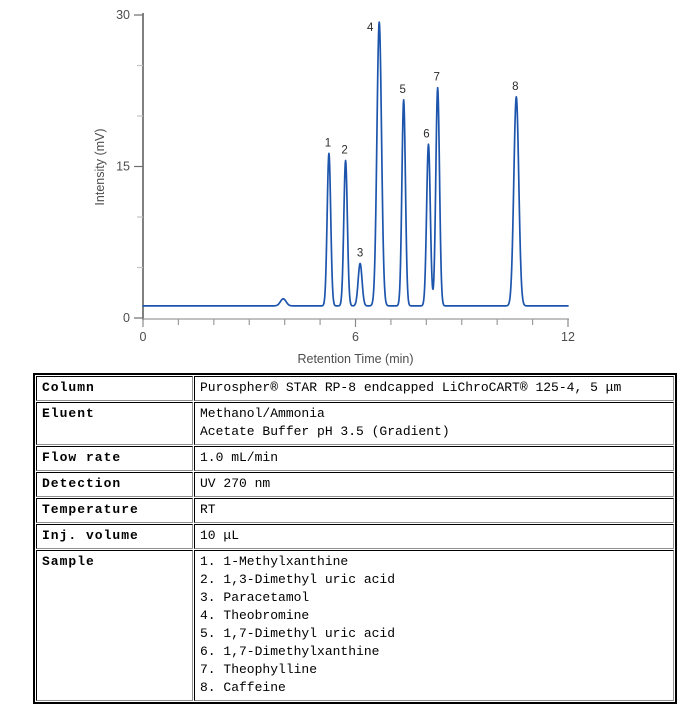 The height and width of the screenshot is (709, 689). What do you see at coordinates (298, 633) in the screenshot?
I see `sample-item: 5. 1,7-Dimethyl uric acid` at bounding box center [298, 633].